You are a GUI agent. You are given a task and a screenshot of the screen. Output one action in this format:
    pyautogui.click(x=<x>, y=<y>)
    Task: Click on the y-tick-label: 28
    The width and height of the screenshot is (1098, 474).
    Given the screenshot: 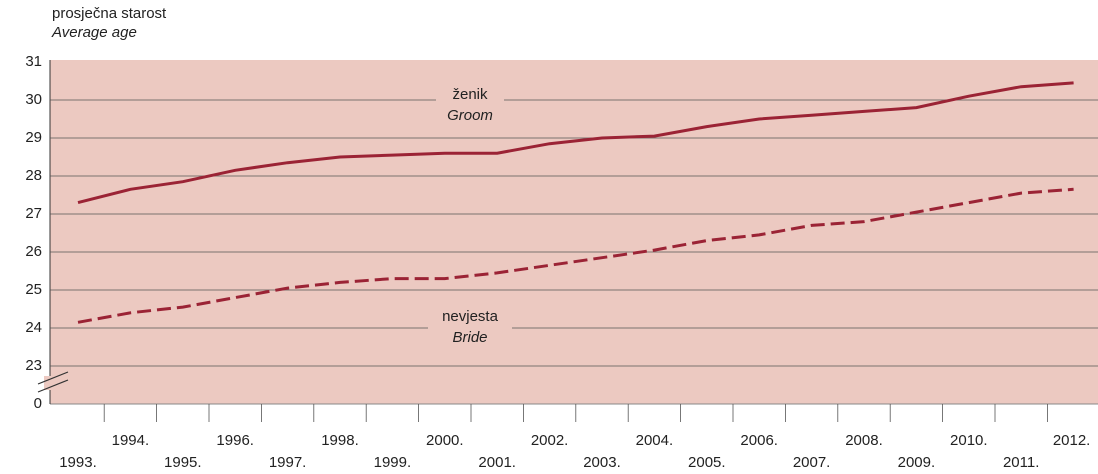 What is the action you would take?
    pyautogui.click(x=33, y=175)
    